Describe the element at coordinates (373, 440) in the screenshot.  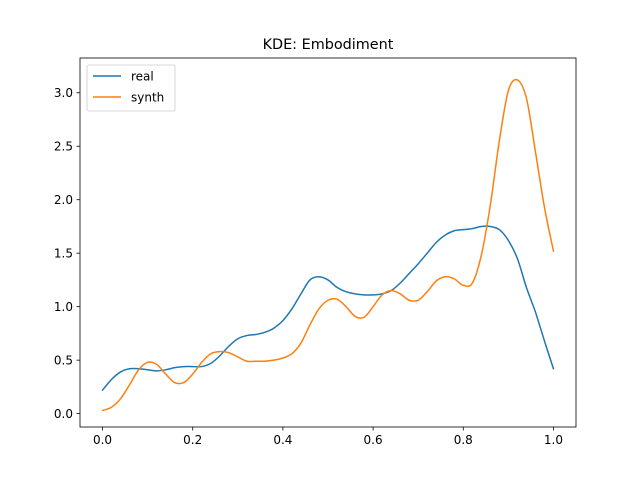
I see `x-tick-label: 0.6` at that location.